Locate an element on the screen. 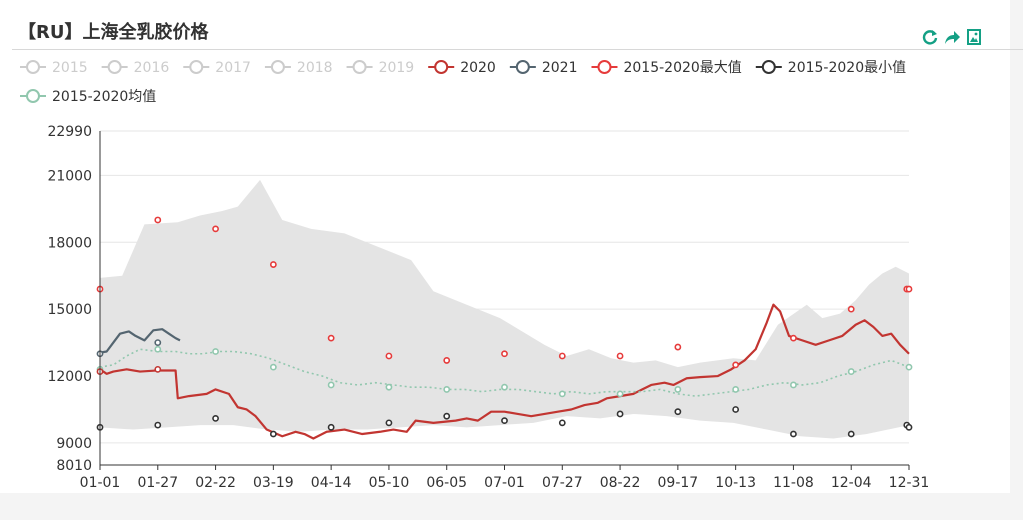 The height and width of the screenshot is (520, 1023). legend-item-0: 2015 is located at coordinates (54, 68).